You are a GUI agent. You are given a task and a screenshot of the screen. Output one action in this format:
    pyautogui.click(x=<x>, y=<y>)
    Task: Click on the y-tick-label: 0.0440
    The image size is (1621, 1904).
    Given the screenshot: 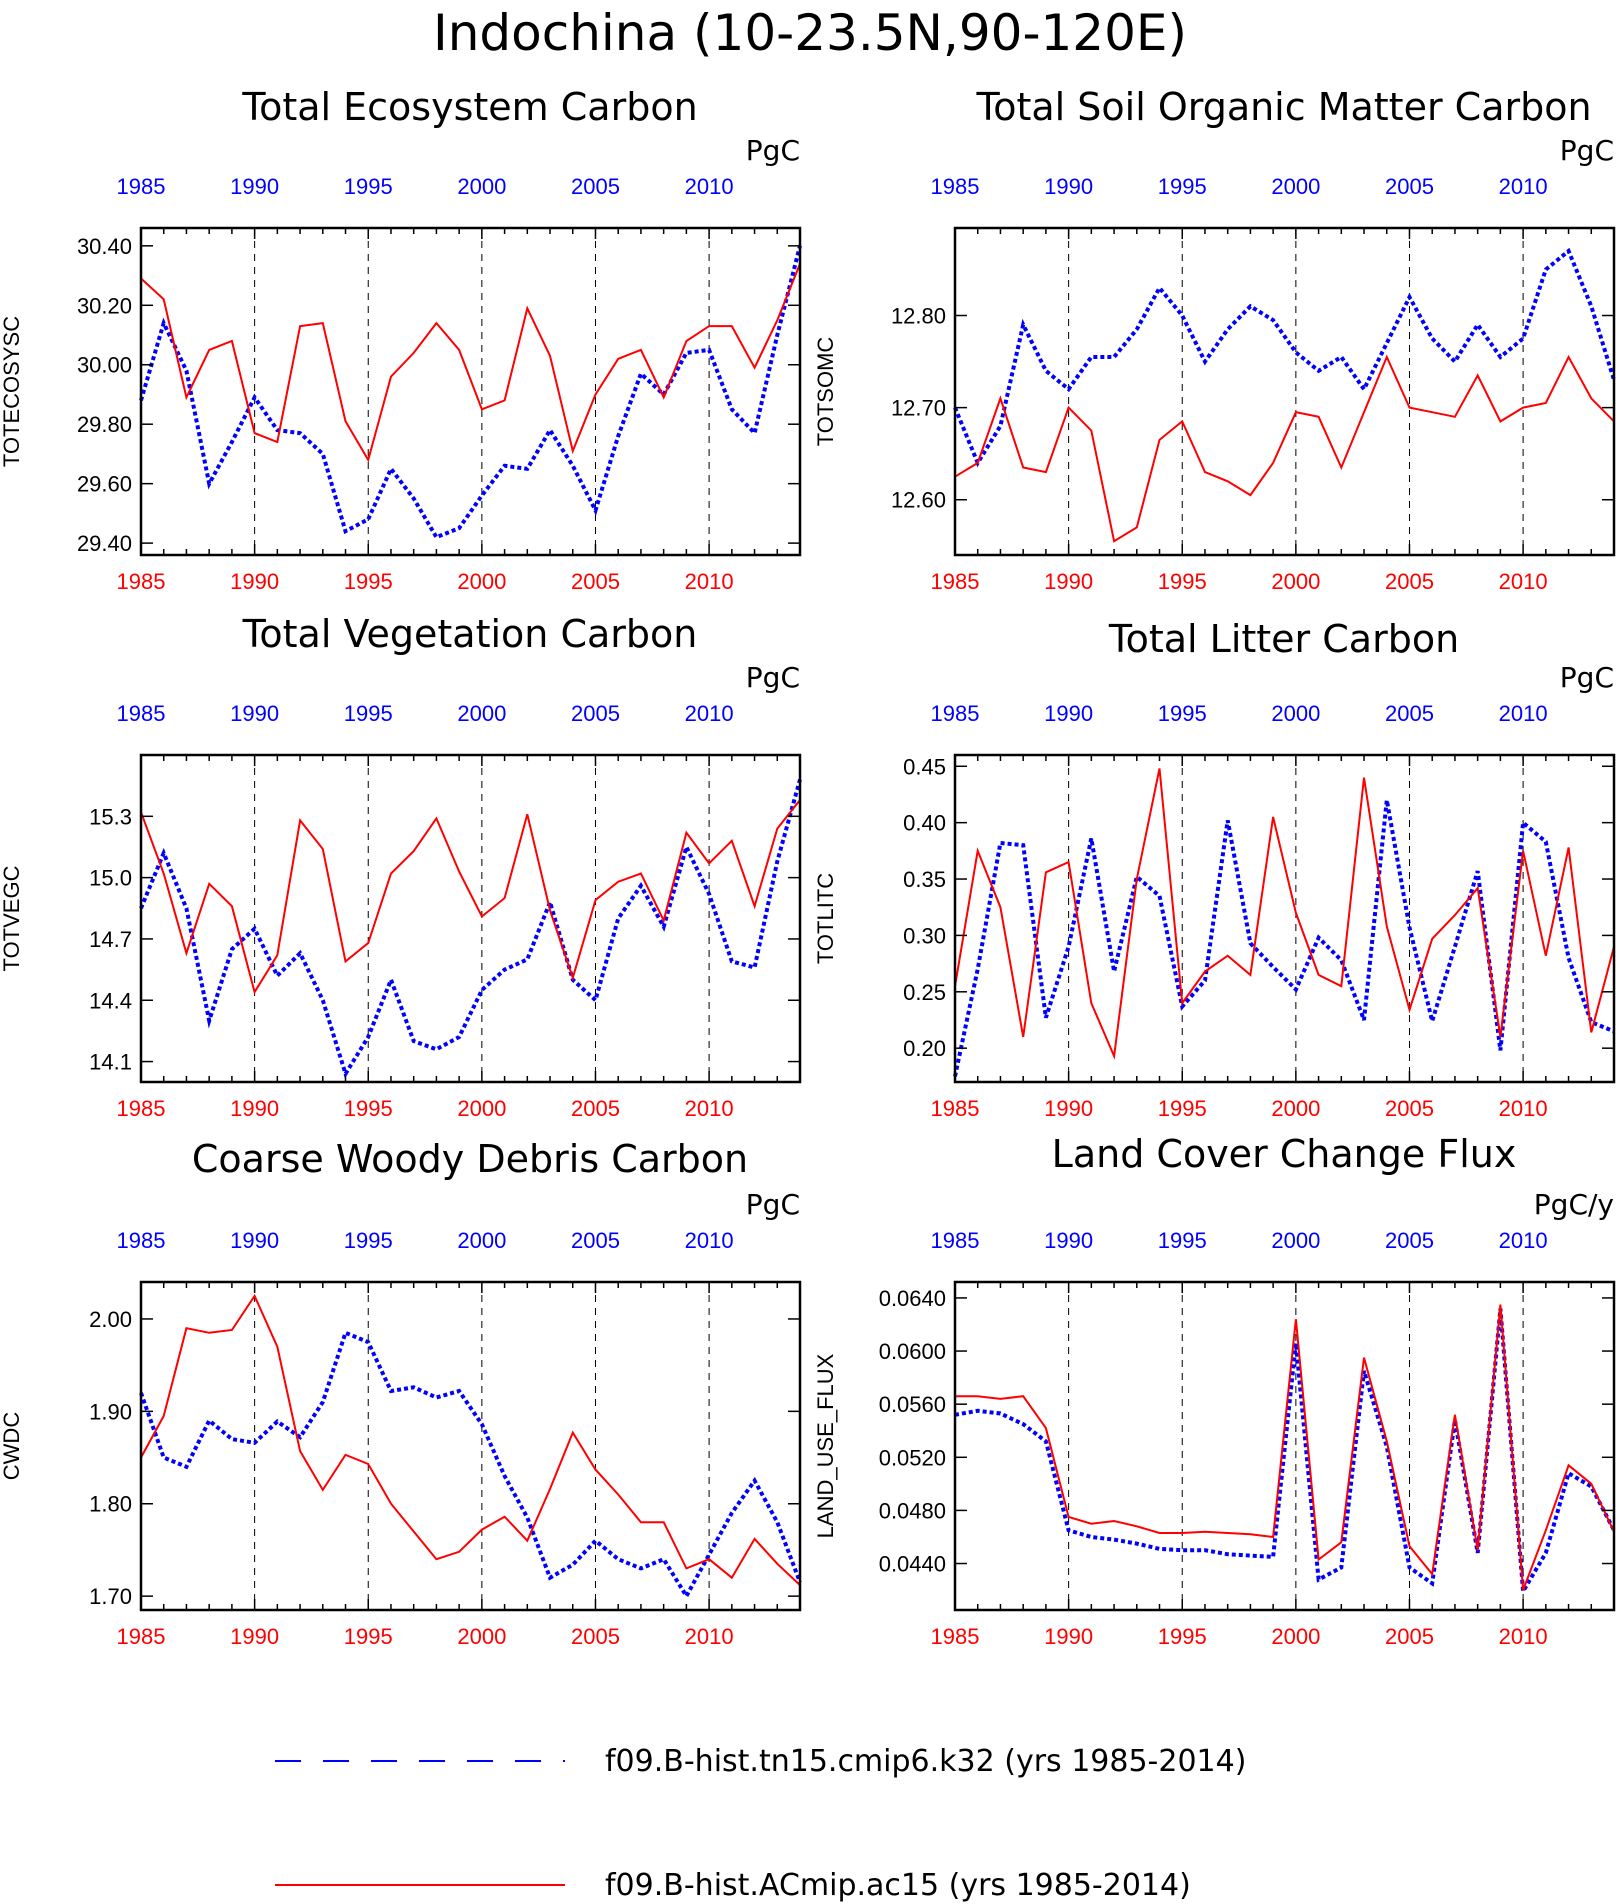 What is the action you would take?
    pyautogui.click(x=912, y=1564)
    